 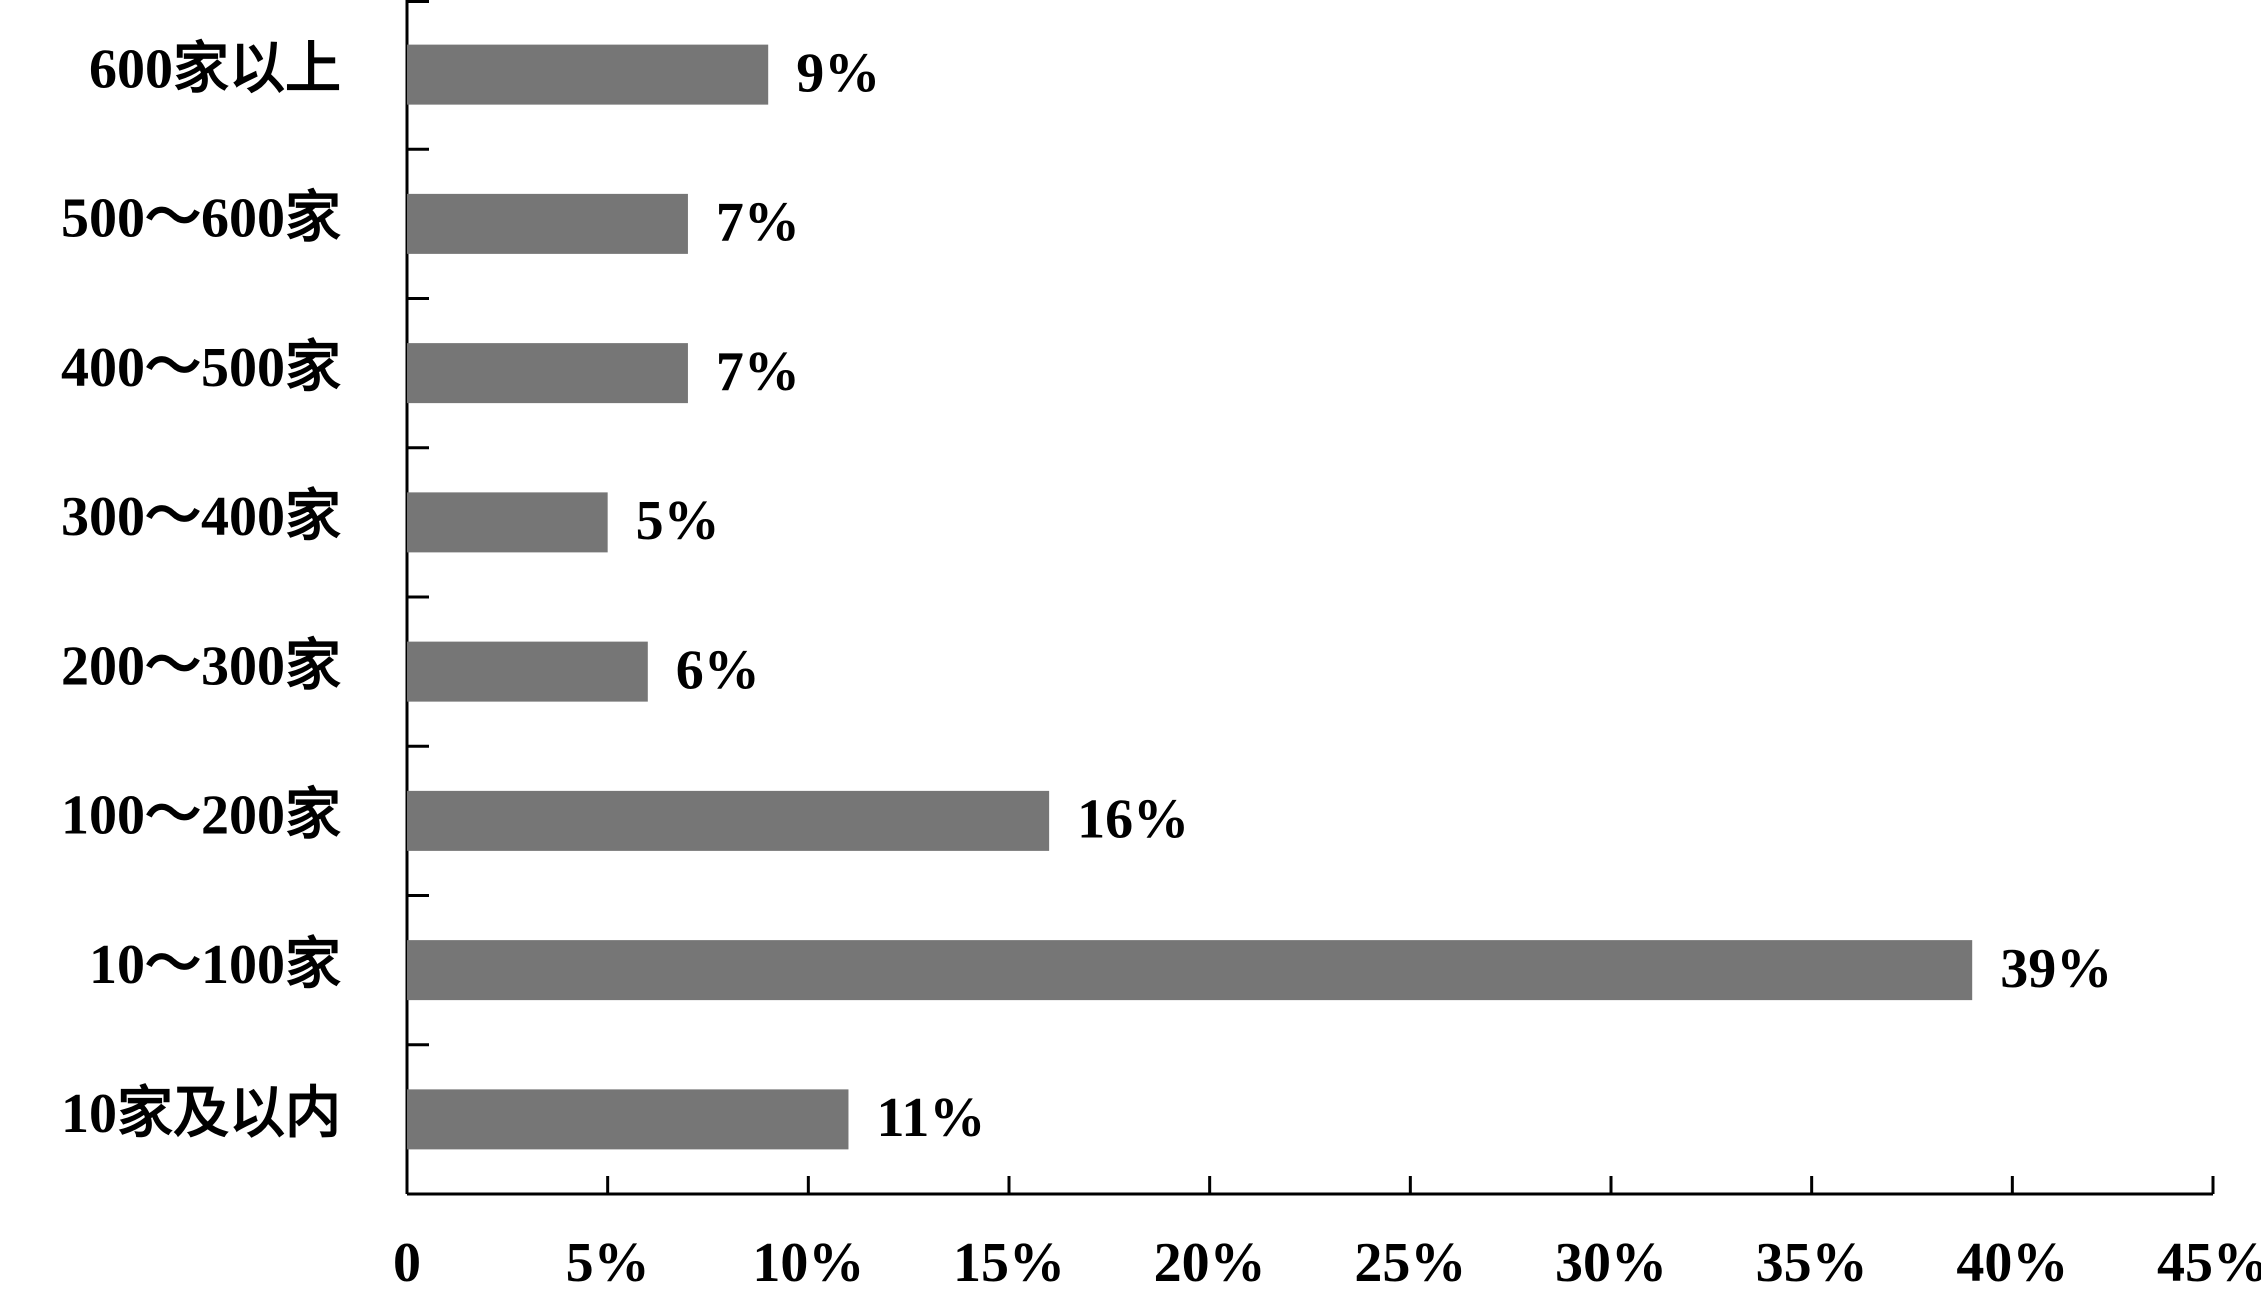 I want to click on y-tick-label: 100～200家, so click(x=201, y=816).